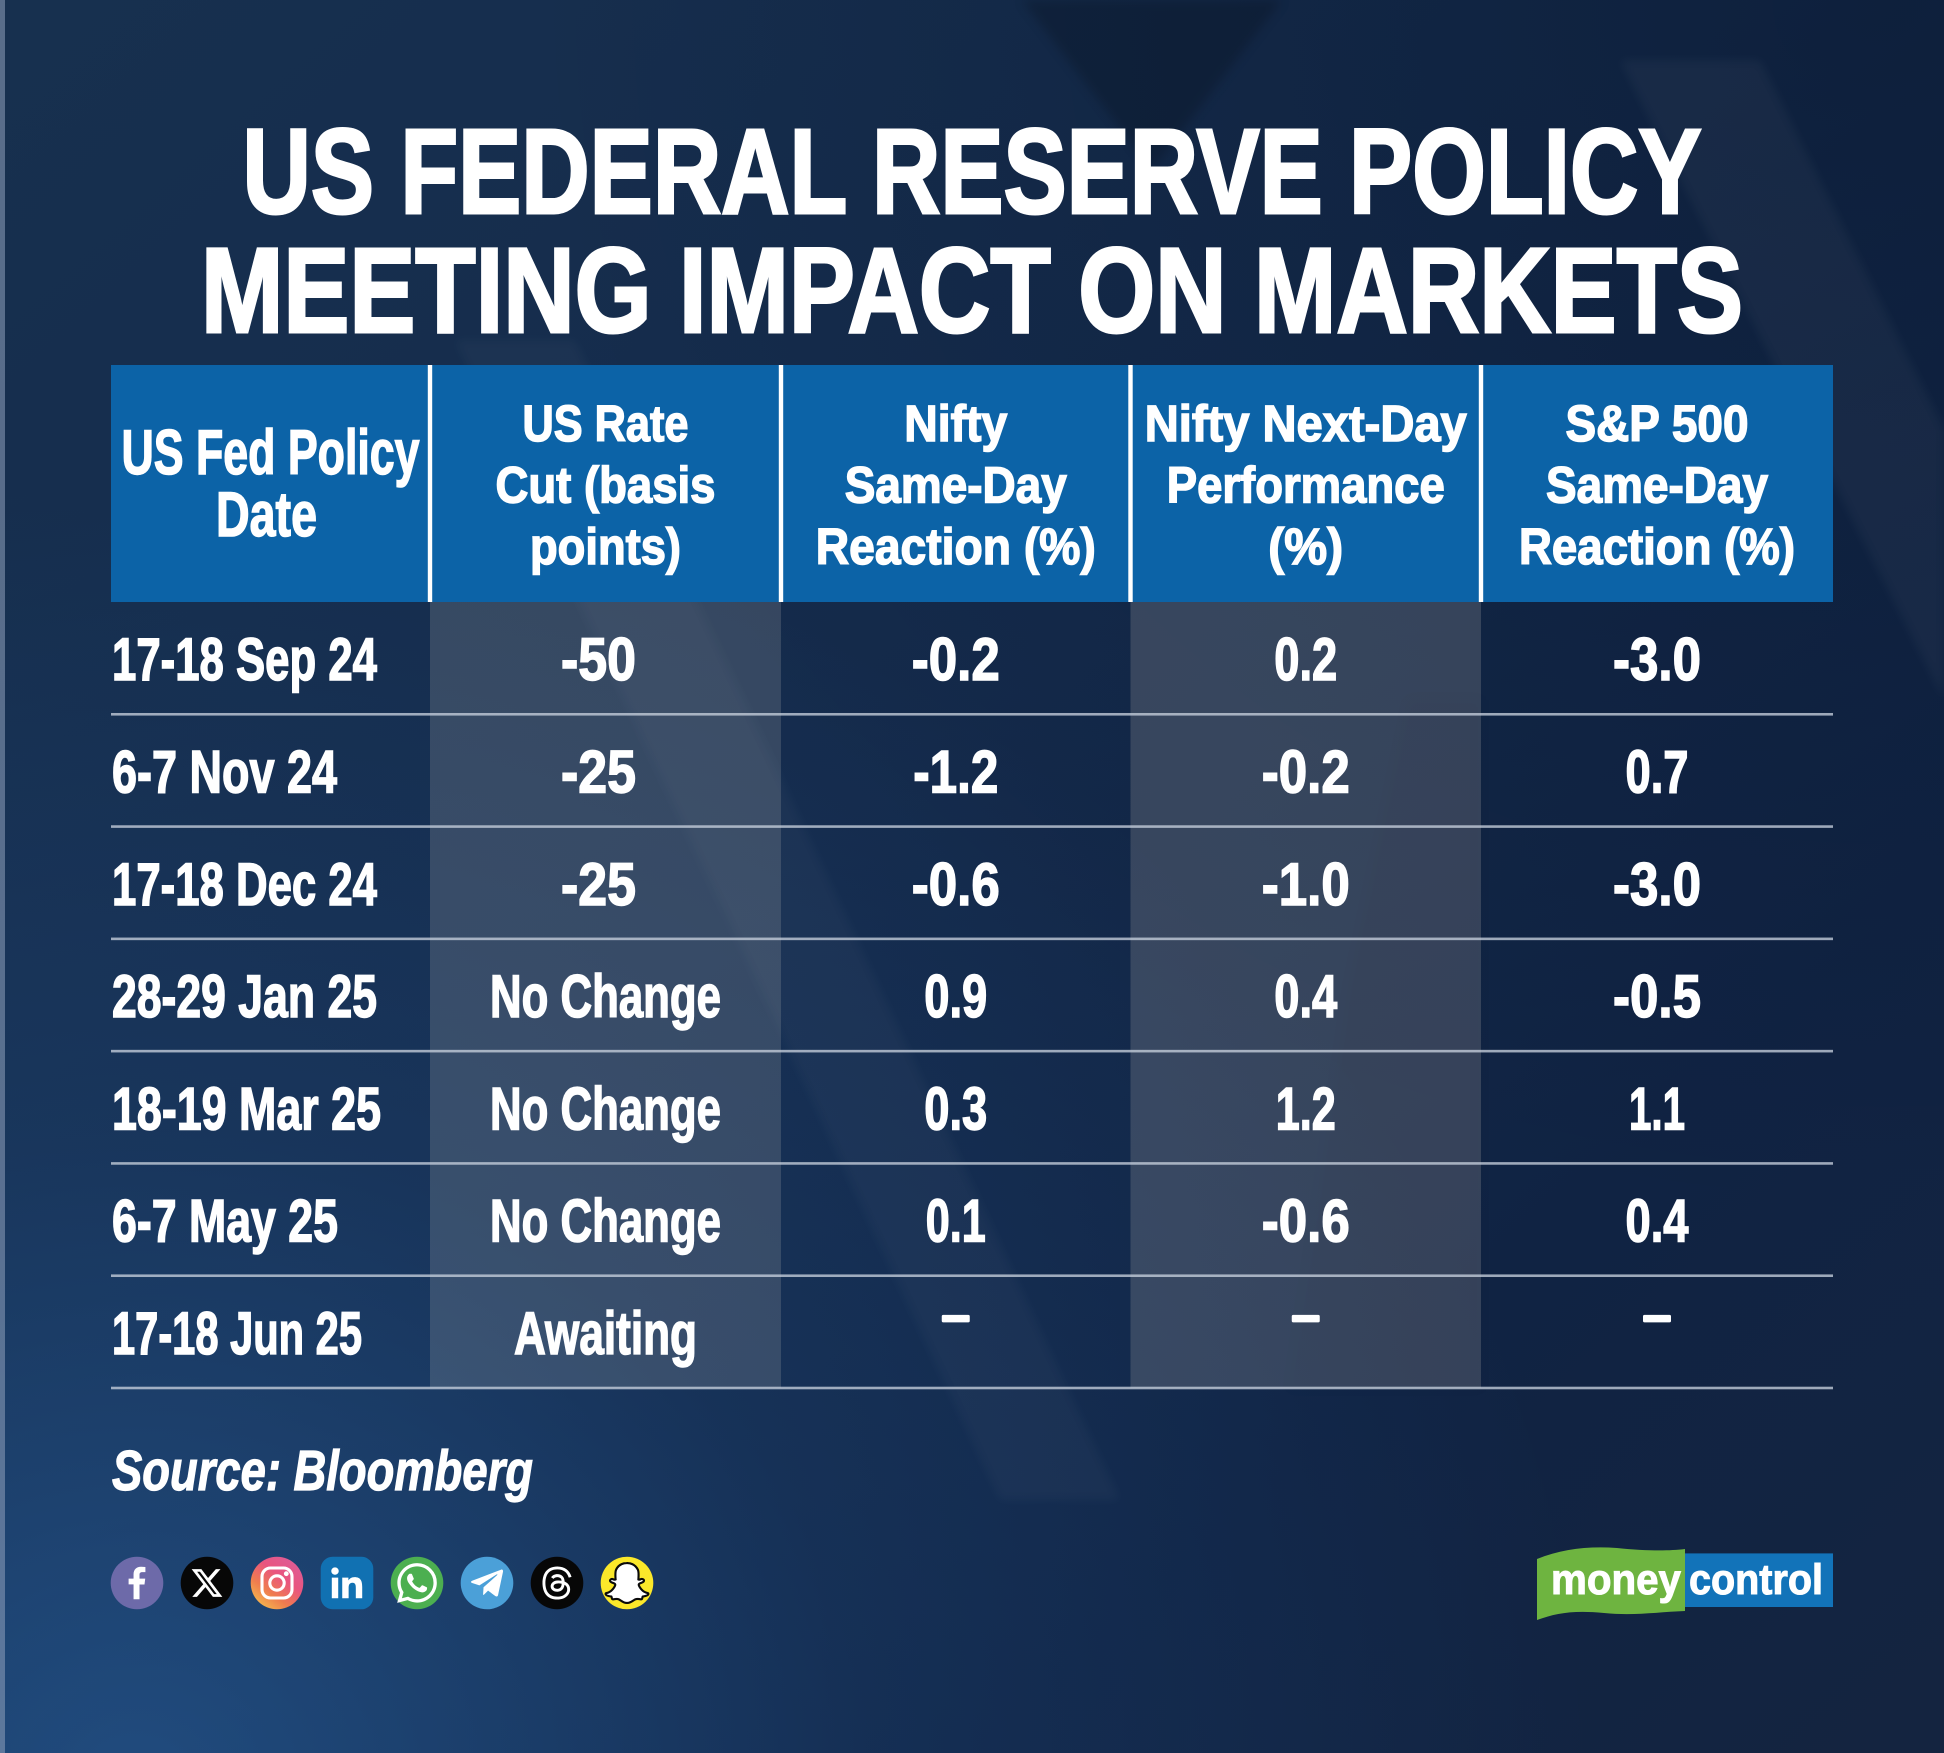 This screenshot has height=1753, width=1944. I want to click on svg-text: US FEDERAL RESERVE POLICY, so click(972, 171).